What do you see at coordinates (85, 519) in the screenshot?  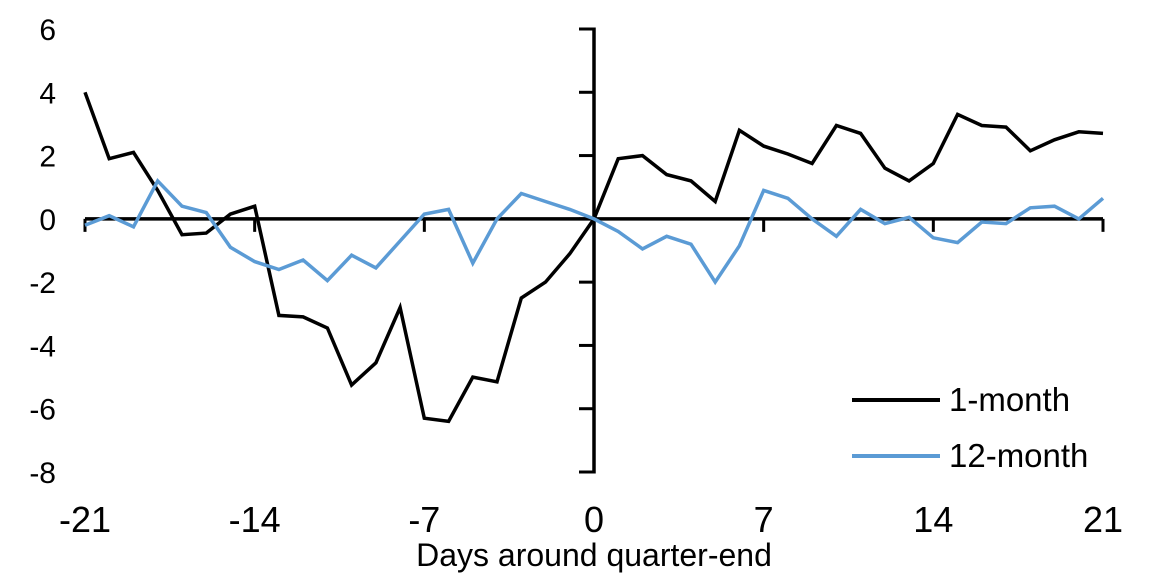 I see `x-tick-label: -21` at bounding box center [85, 519].